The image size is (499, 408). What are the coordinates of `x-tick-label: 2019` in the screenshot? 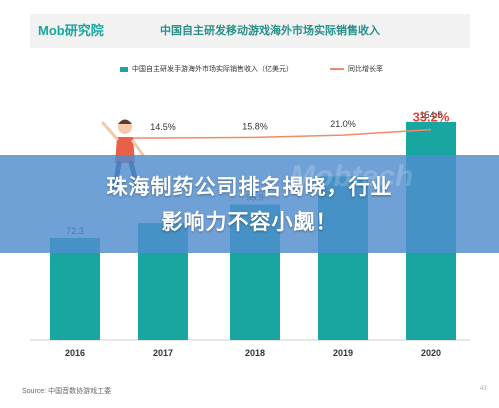 It's located at (343, 353).